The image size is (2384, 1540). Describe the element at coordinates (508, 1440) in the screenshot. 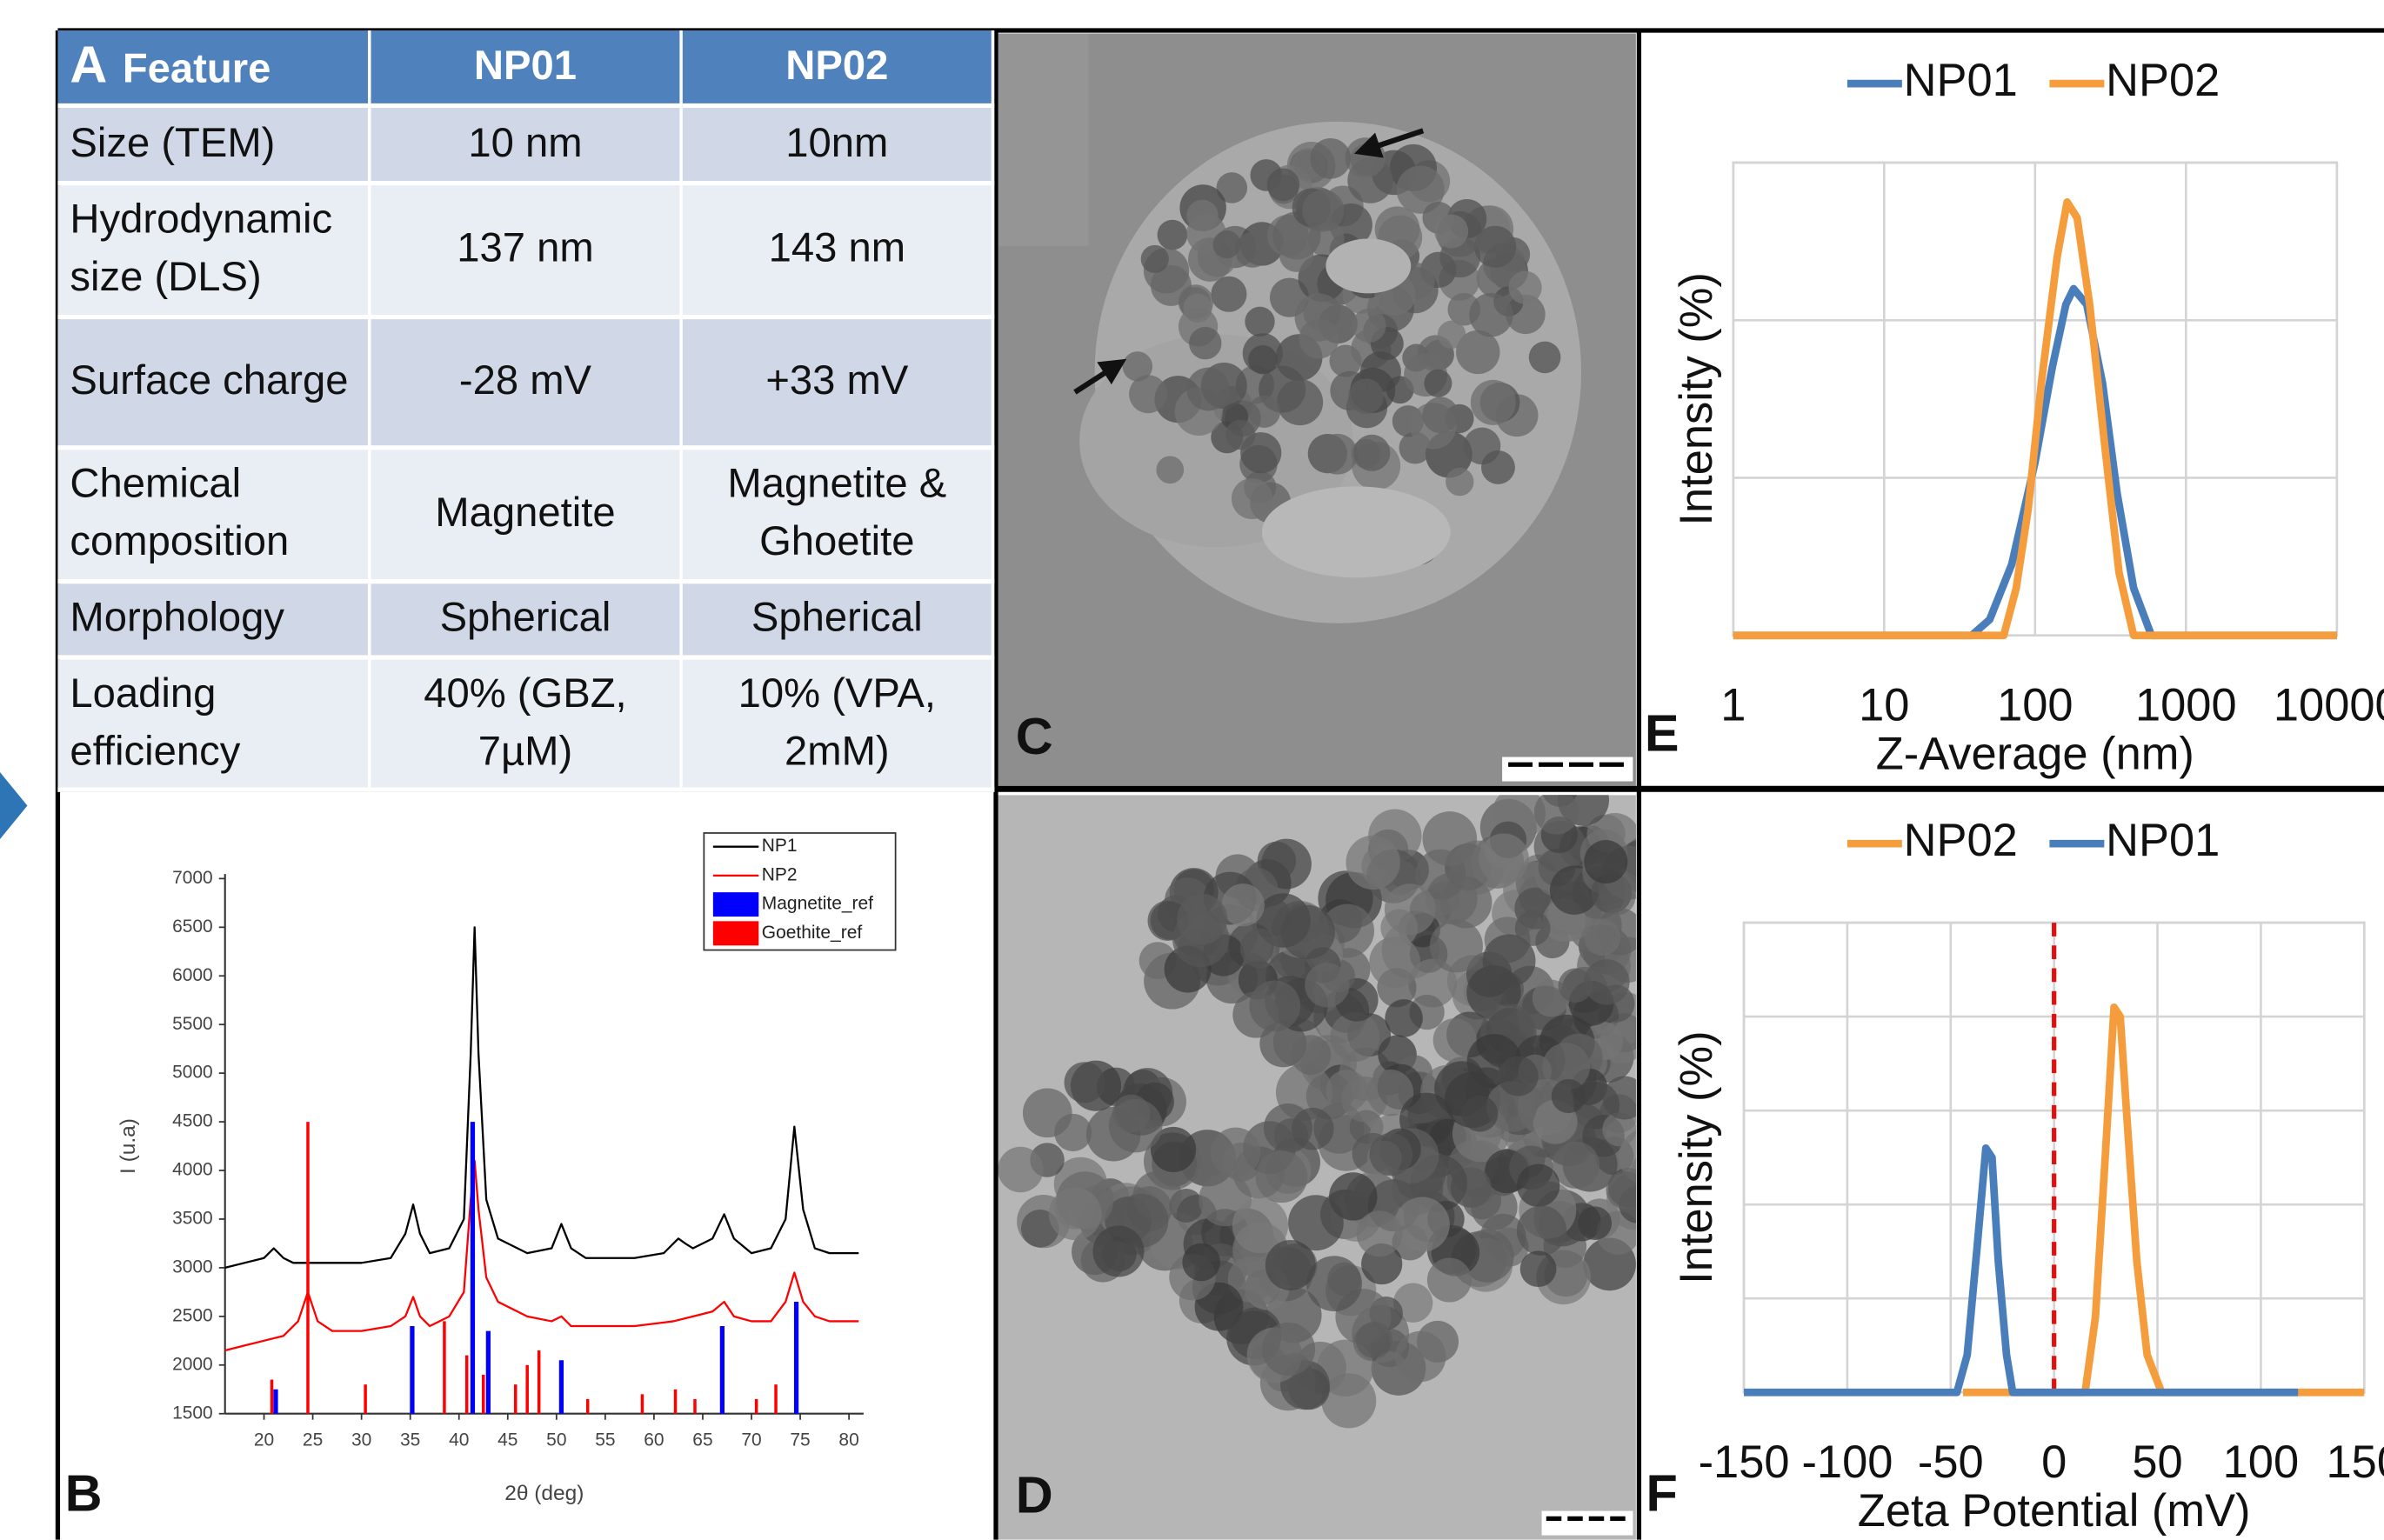

I see `x-tick-label: 45` at that location.